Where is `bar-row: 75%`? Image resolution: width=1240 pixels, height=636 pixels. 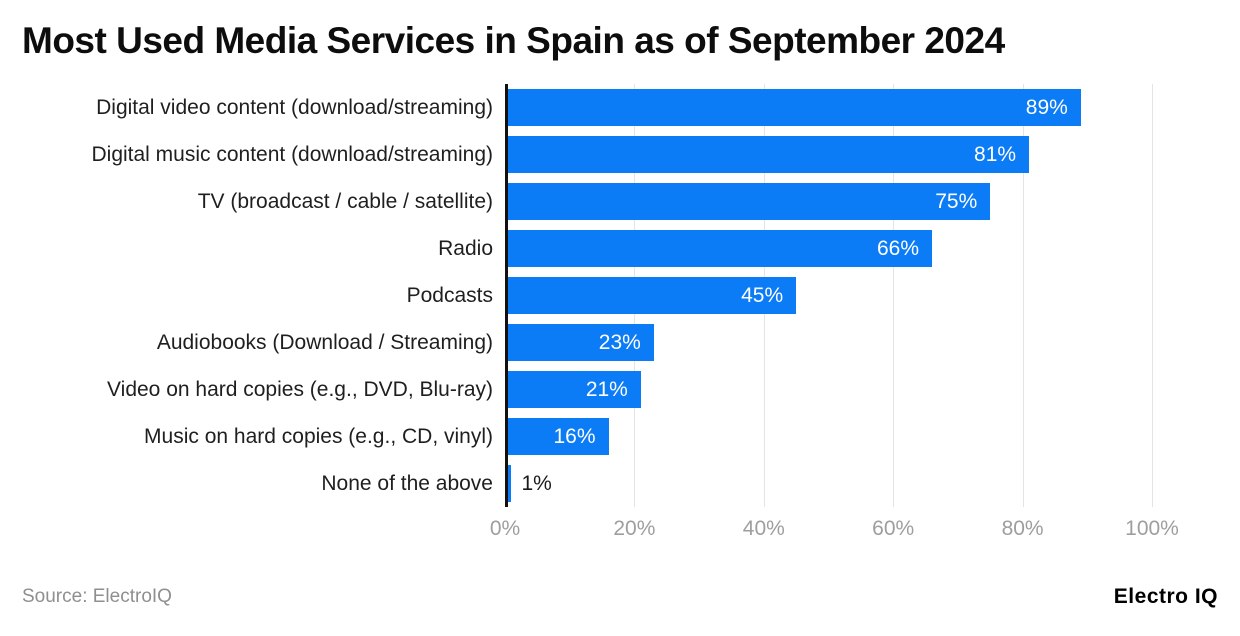
bar-row: 75% is located at coordinates (828, 201).